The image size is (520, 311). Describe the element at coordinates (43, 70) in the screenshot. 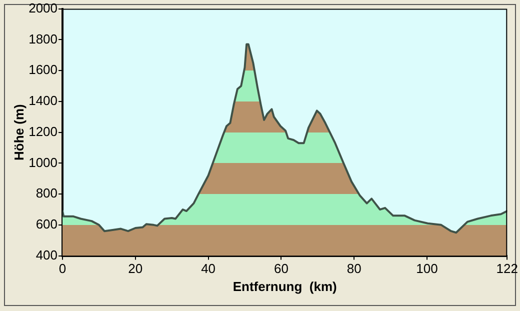

I see `y-tick-label: 1600` at that location.